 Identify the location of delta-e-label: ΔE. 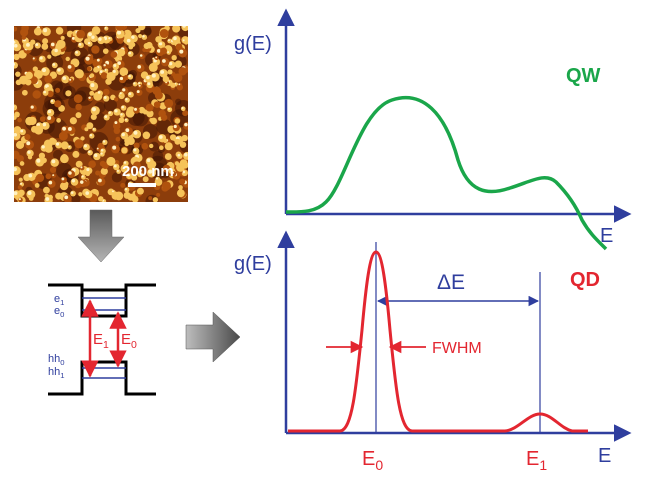
(451, 282).